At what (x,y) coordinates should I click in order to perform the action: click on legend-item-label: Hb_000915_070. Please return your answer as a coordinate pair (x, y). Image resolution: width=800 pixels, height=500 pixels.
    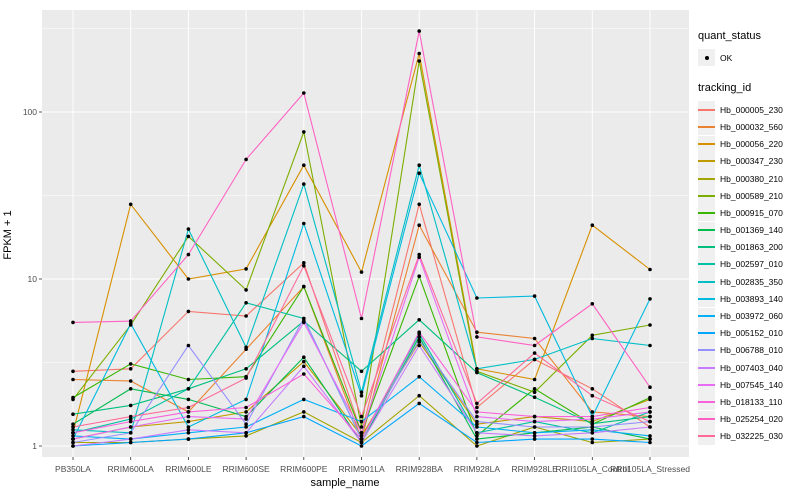
    Looking at the image, I should click on (751, 212).